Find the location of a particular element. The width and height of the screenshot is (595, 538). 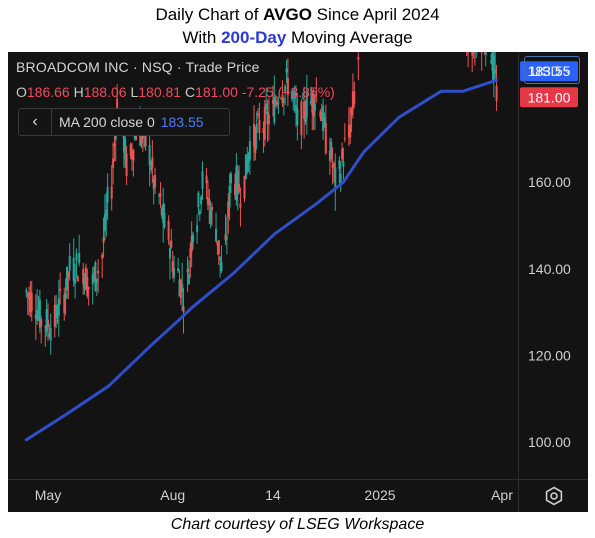

collapse-legend-button: ‹ is located at coordinates (35, 122).